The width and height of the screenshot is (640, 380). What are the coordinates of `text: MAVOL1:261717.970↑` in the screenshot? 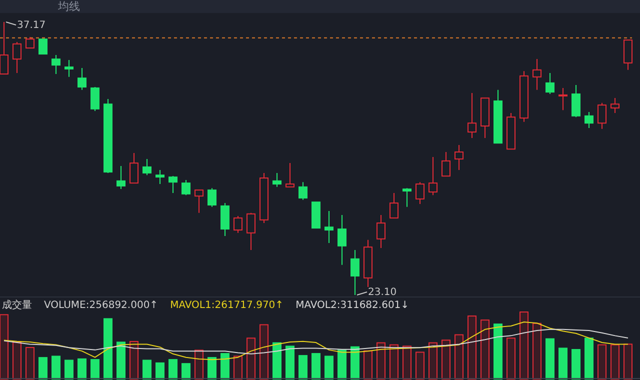 It's located at (227, 305).